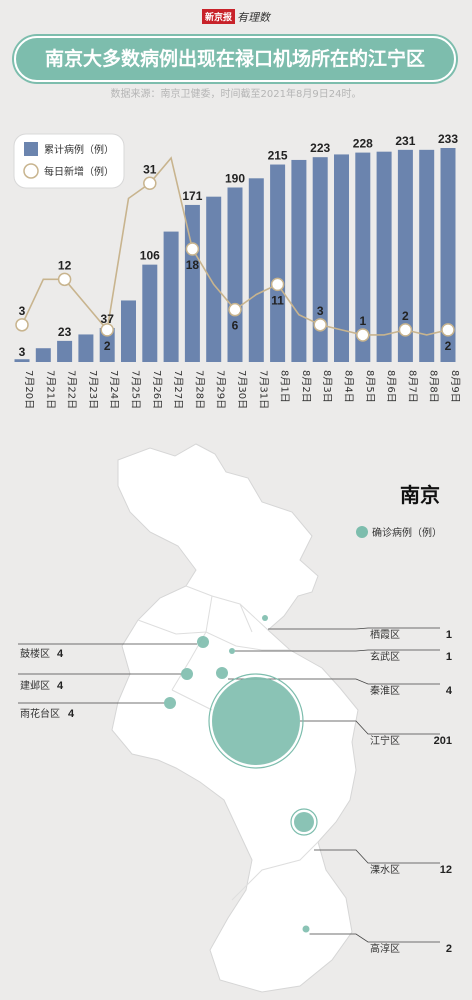 Image resolution: width=472 pixels, height=1000 pixels. What do you see at coordinates (235, 326) in the screenshot?
I see `line-label-10: 6` at bounding box center [235, 326].